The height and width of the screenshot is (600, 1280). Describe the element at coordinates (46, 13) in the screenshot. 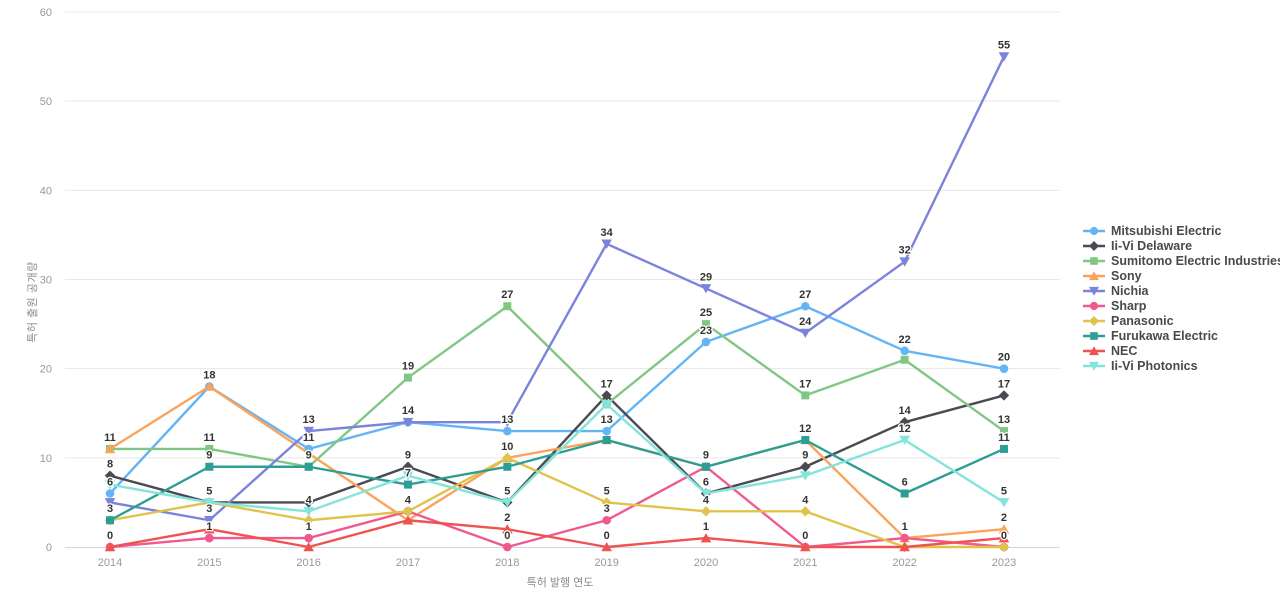

I see `y-tick-label: 60` at that location.